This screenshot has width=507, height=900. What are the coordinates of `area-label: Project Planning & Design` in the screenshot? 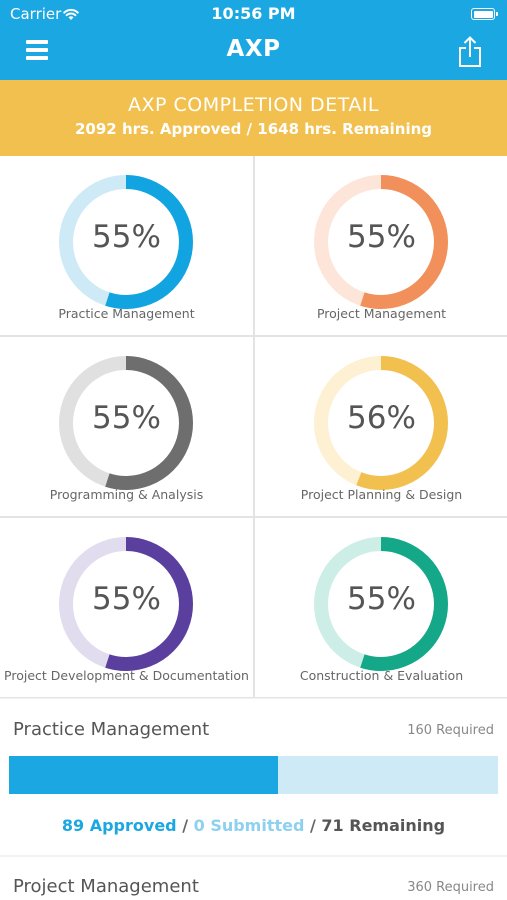 It's located at (381, 494).